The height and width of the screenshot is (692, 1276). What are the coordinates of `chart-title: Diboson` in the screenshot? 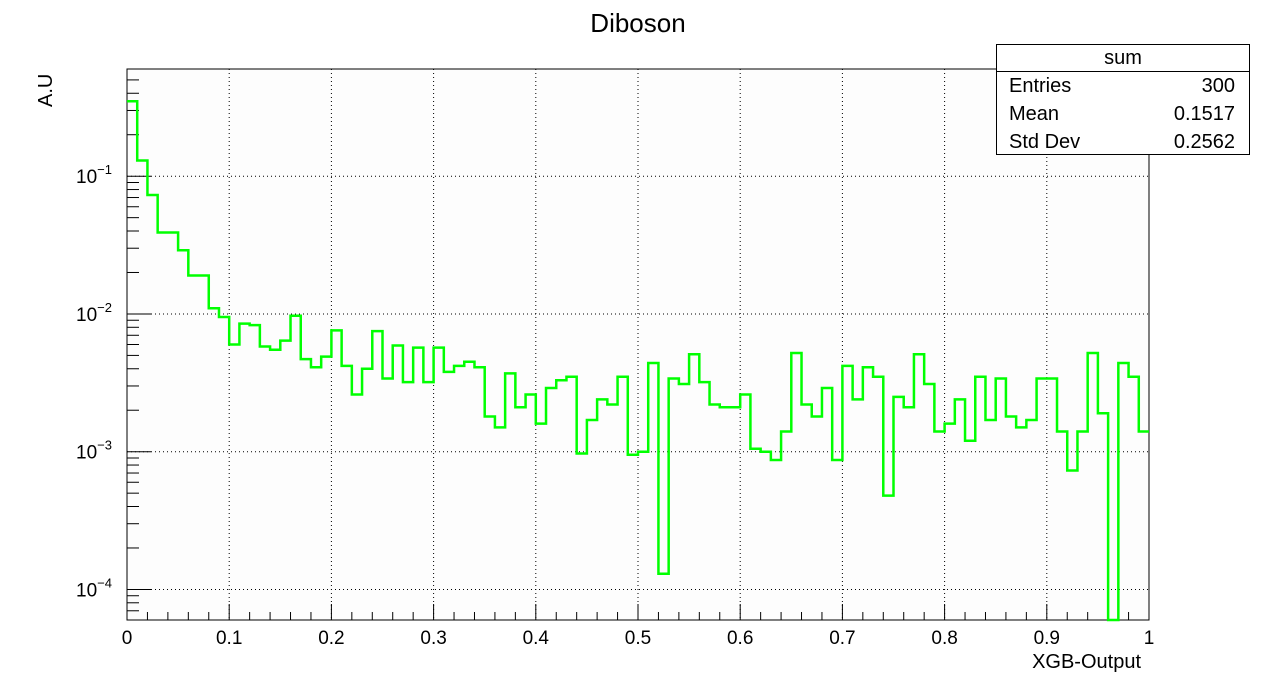 It's located at (637, 23).